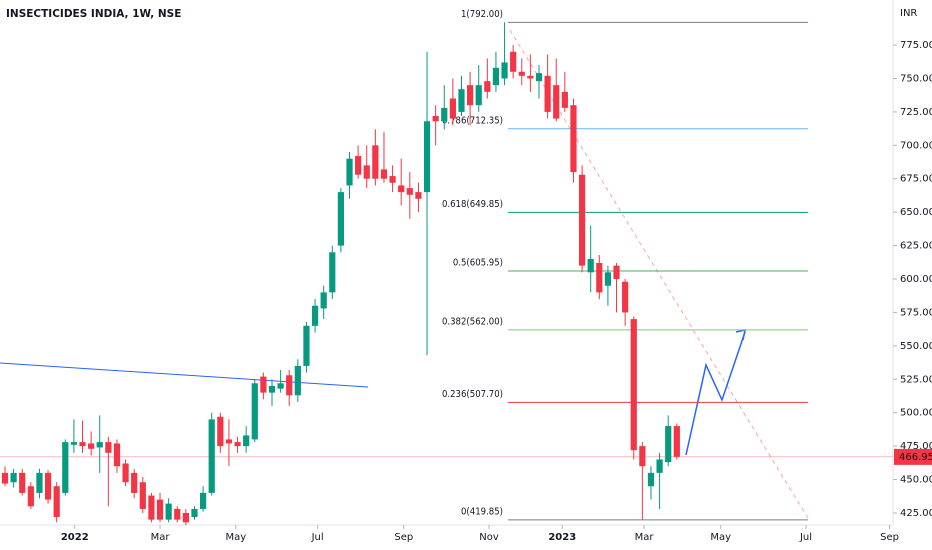 This screenshot has width=932, height=550. What do you see at coordinates (489, 537) in the screenshot?
I see `x-tick-label: Nov` at bounding box center [489, 537].